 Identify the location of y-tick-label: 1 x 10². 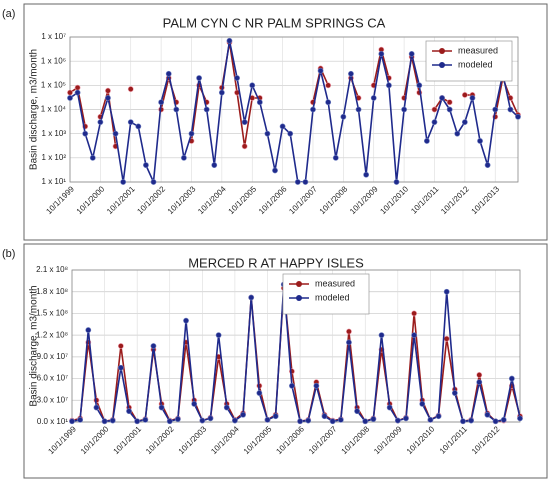
(54, 157).